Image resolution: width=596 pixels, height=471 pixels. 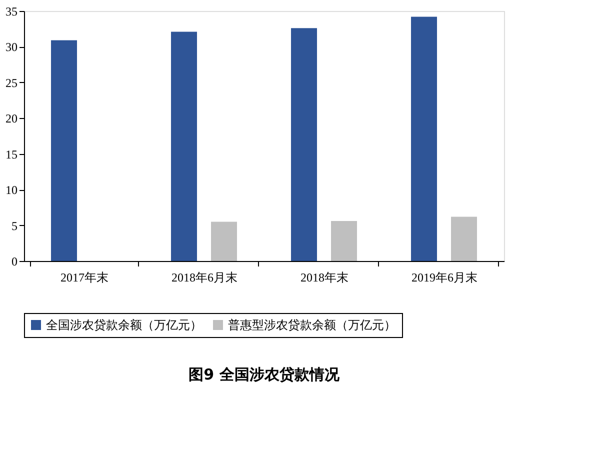 What do you see at coordinates (15, 225) in the screenshot?
I see `y-tick-label: 5` at bounding box center [15, 225].